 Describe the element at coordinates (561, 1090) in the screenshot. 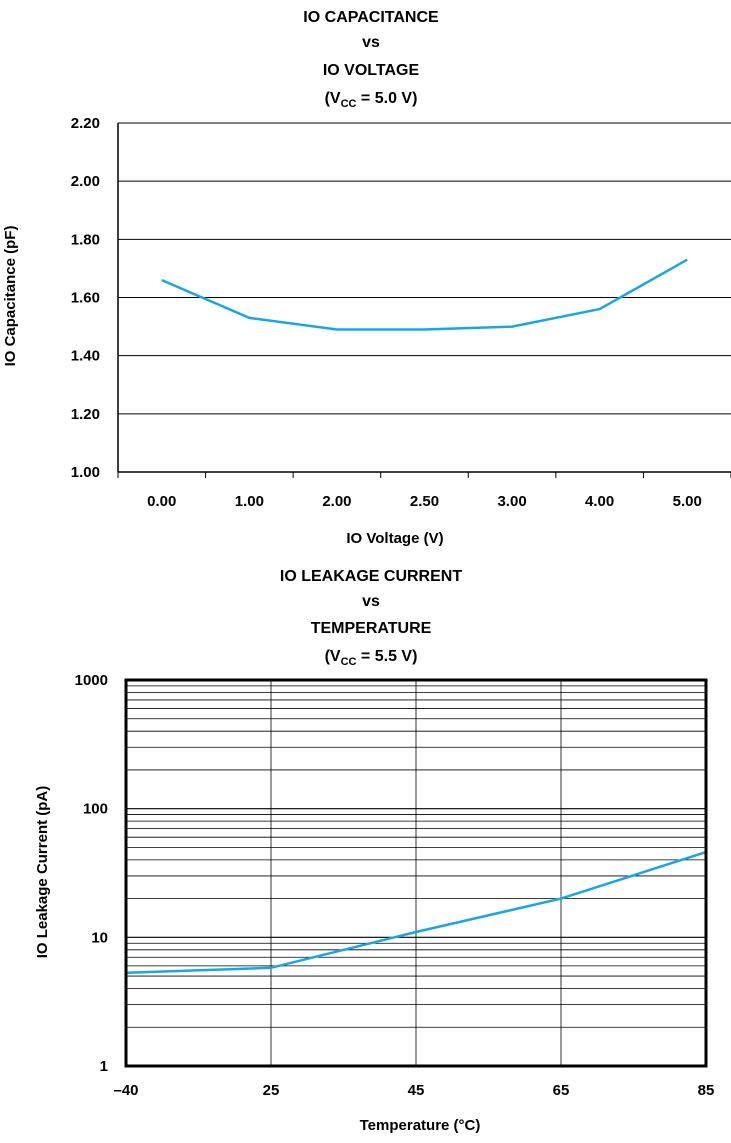

I see `chart2-x-tick-label: 65` at that location.